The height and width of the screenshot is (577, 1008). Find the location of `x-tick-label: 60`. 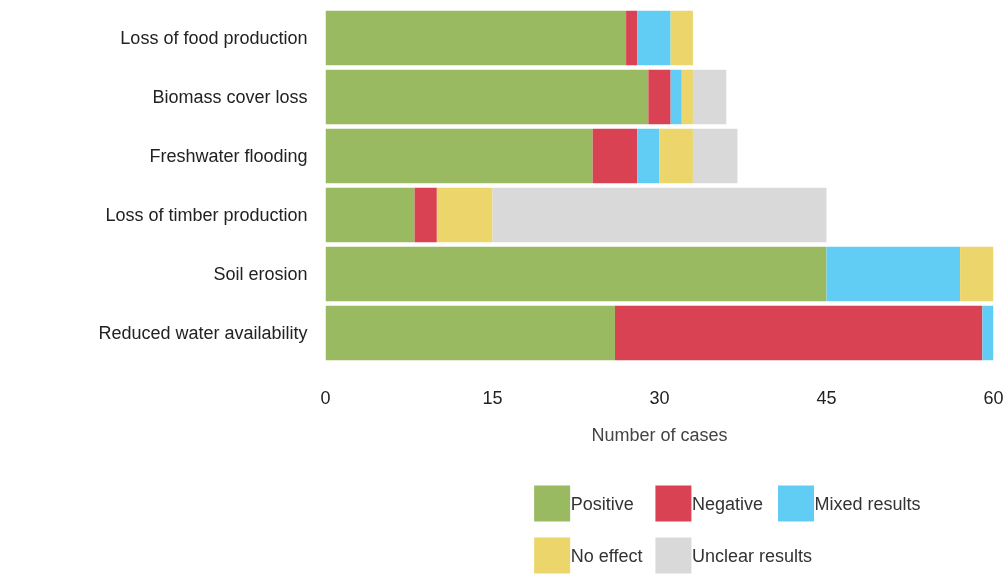

x-tick-label: 60 is located at coordinates (993, 397).